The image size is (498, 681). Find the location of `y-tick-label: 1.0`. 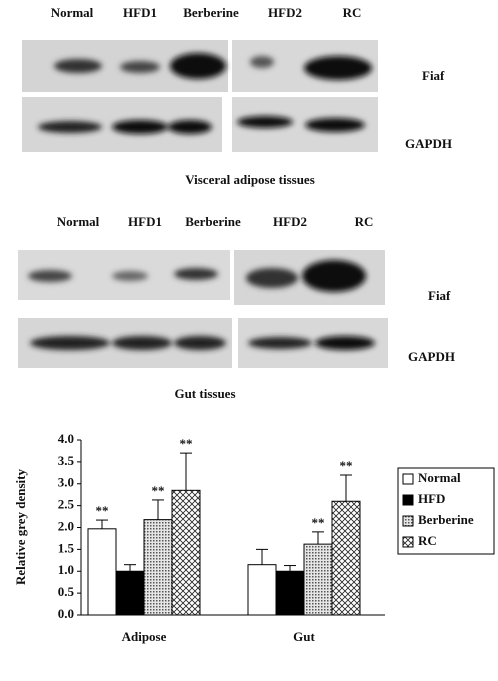

y-tick-label: 1.0 is located at coordinates (66, 569).